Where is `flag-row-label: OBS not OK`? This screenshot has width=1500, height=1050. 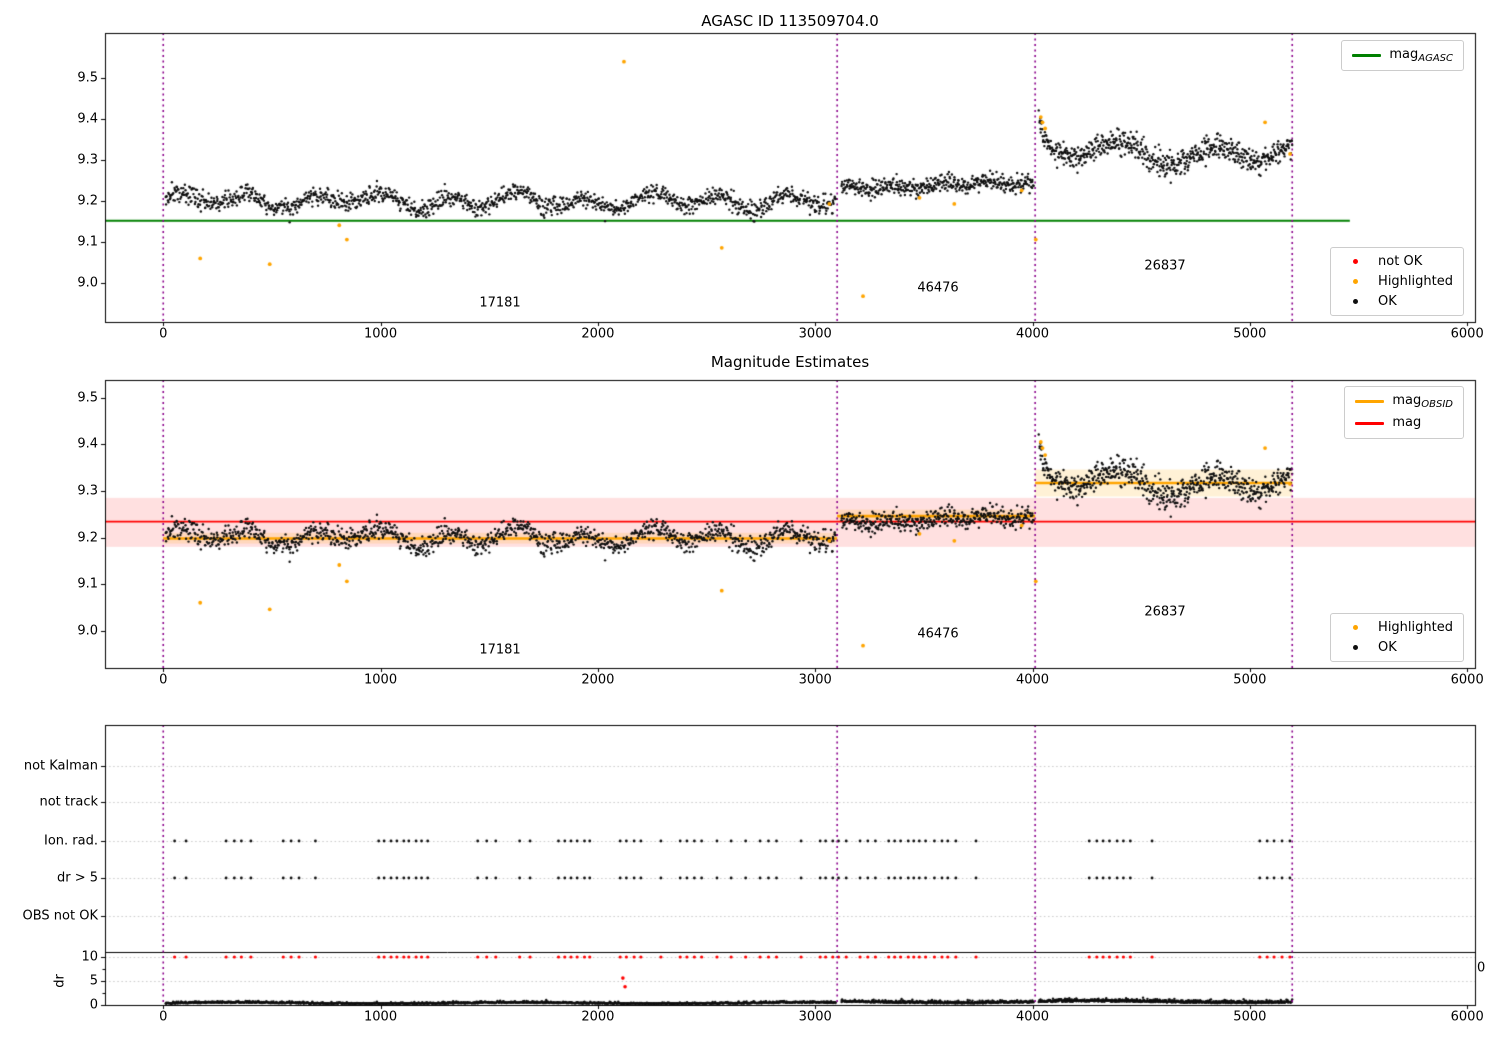 flag-row-label: OBS not OK is located at coordinates (60, 916).